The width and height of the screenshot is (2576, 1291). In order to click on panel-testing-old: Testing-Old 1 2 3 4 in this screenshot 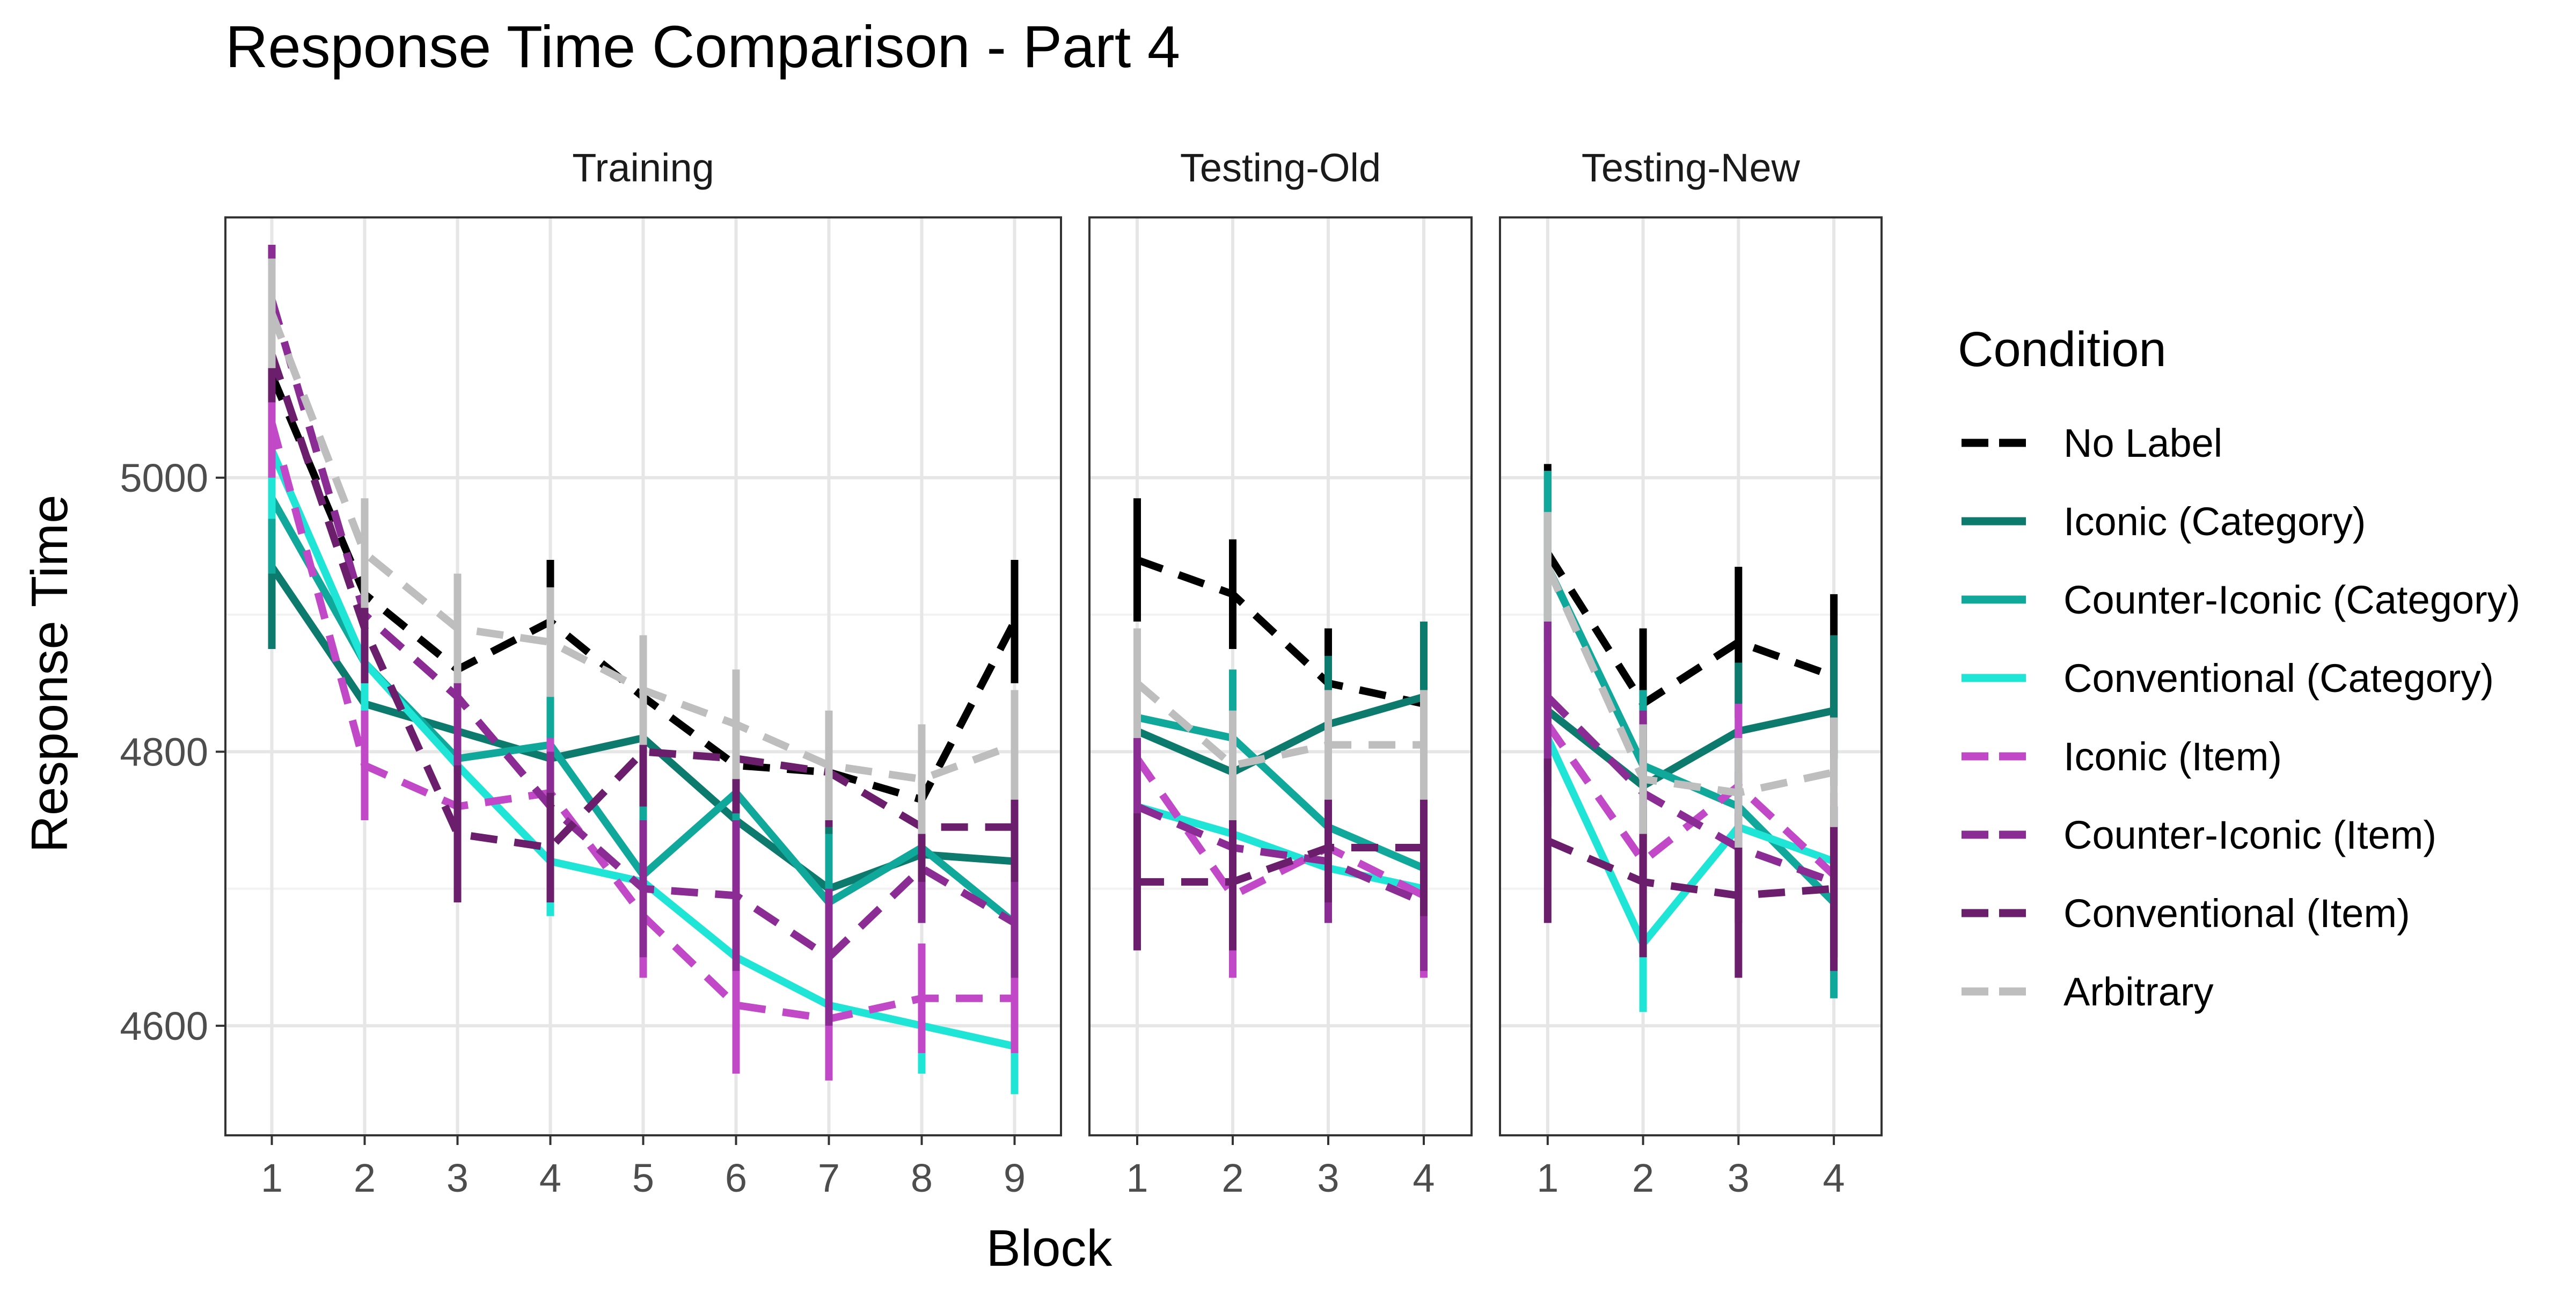, I will do `click(1280, 672)`.